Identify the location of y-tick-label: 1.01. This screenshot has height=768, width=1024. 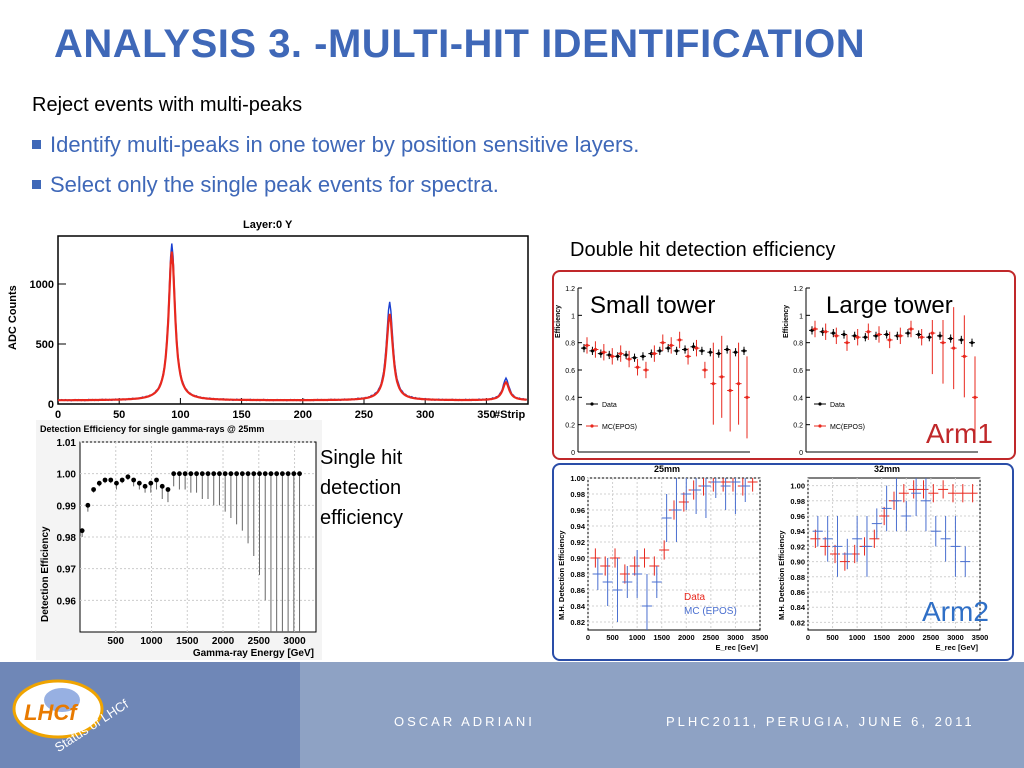
(67, 443).